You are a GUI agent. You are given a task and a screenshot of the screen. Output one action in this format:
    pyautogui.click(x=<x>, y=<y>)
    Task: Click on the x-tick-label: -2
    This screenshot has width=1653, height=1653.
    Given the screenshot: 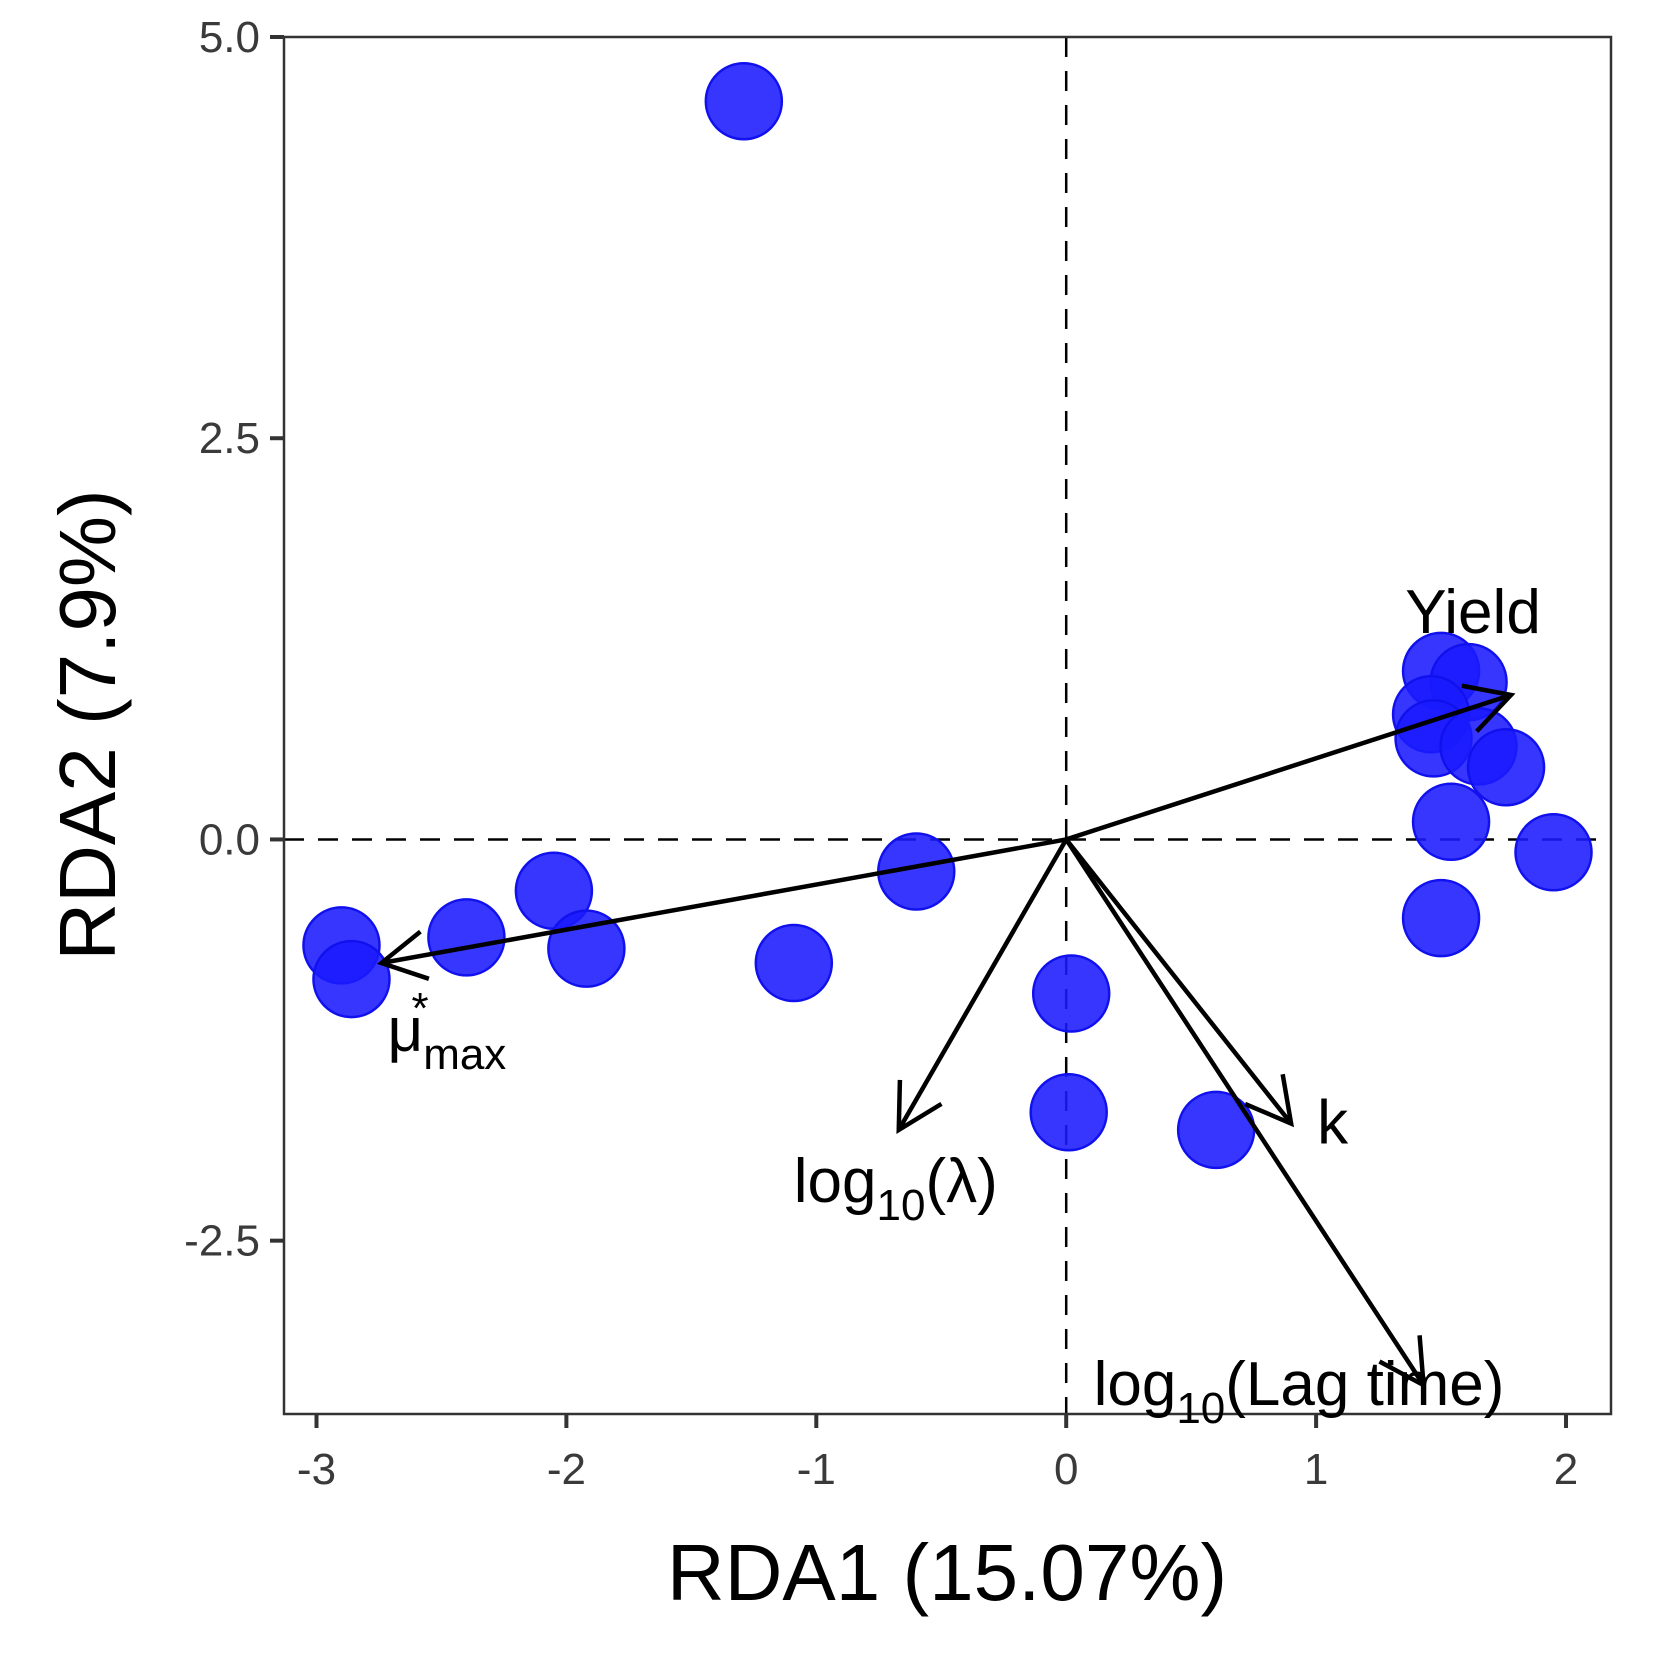 What is the action you would take?
    pyautogui.click(x=566, y=1469)
    